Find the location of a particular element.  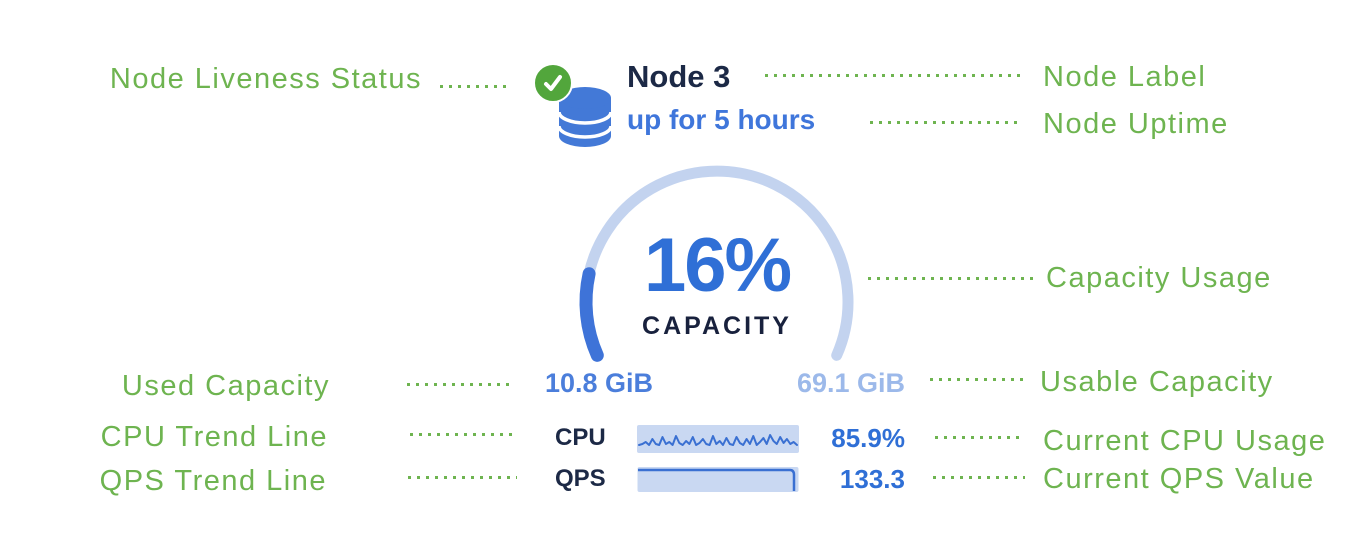

annotation-node-uptime: Node Uptime is located at coordinates (1136, 124).